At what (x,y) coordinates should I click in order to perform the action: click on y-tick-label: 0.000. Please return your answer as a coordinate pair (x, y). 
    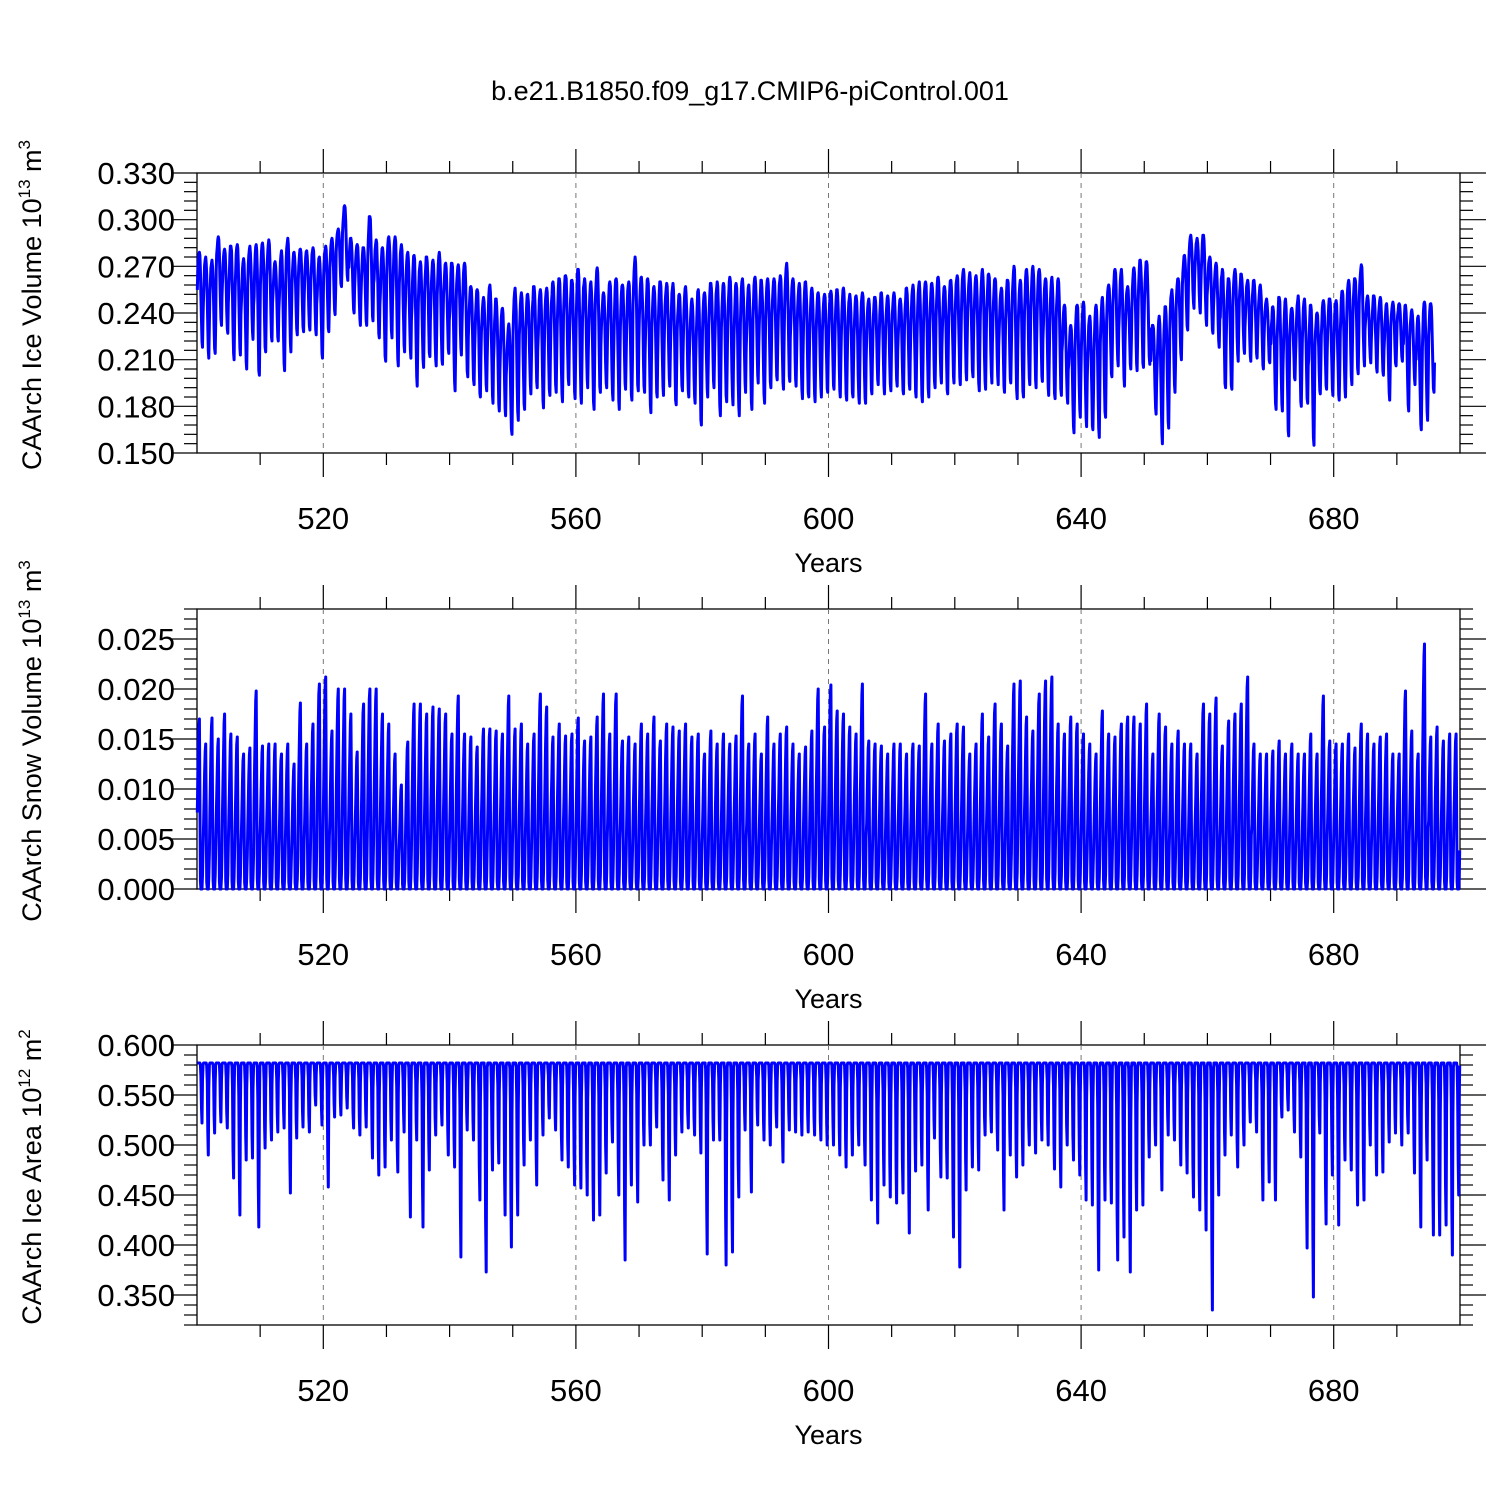
    Looking at the image, I should click on (136, 889).